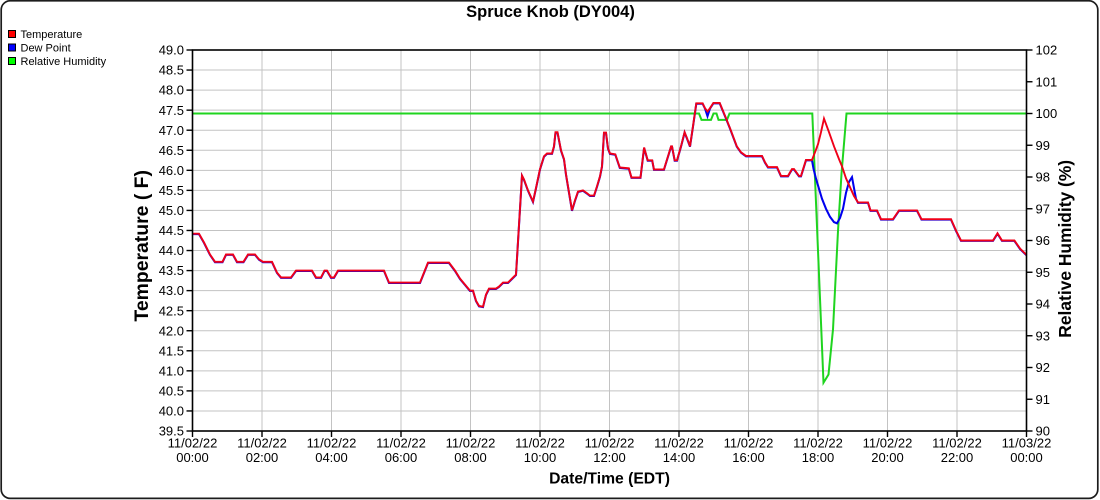  What do you see at coordinates (1047, 113) in the screenshot?
I see `svg-text: 100` at bounding box center [1047, 113].